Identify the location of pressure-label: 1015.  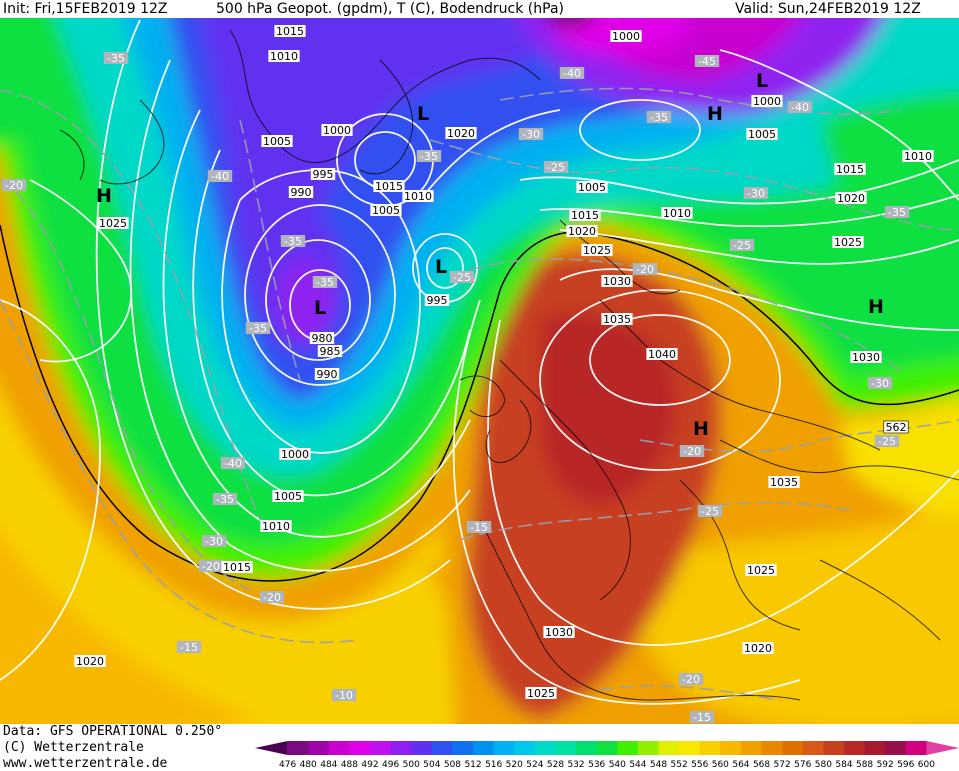
(585, 215).